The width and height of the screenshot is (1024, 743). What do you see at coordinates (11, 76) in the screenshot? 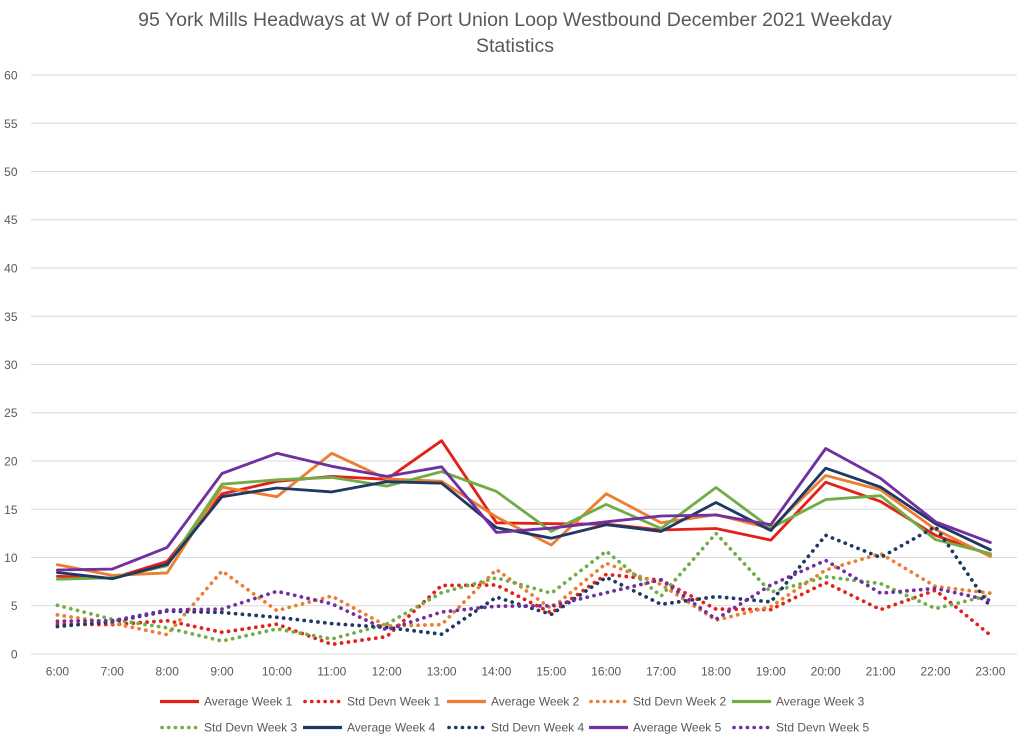
I see `svg-text: 60` at bounding box center [11, 76].